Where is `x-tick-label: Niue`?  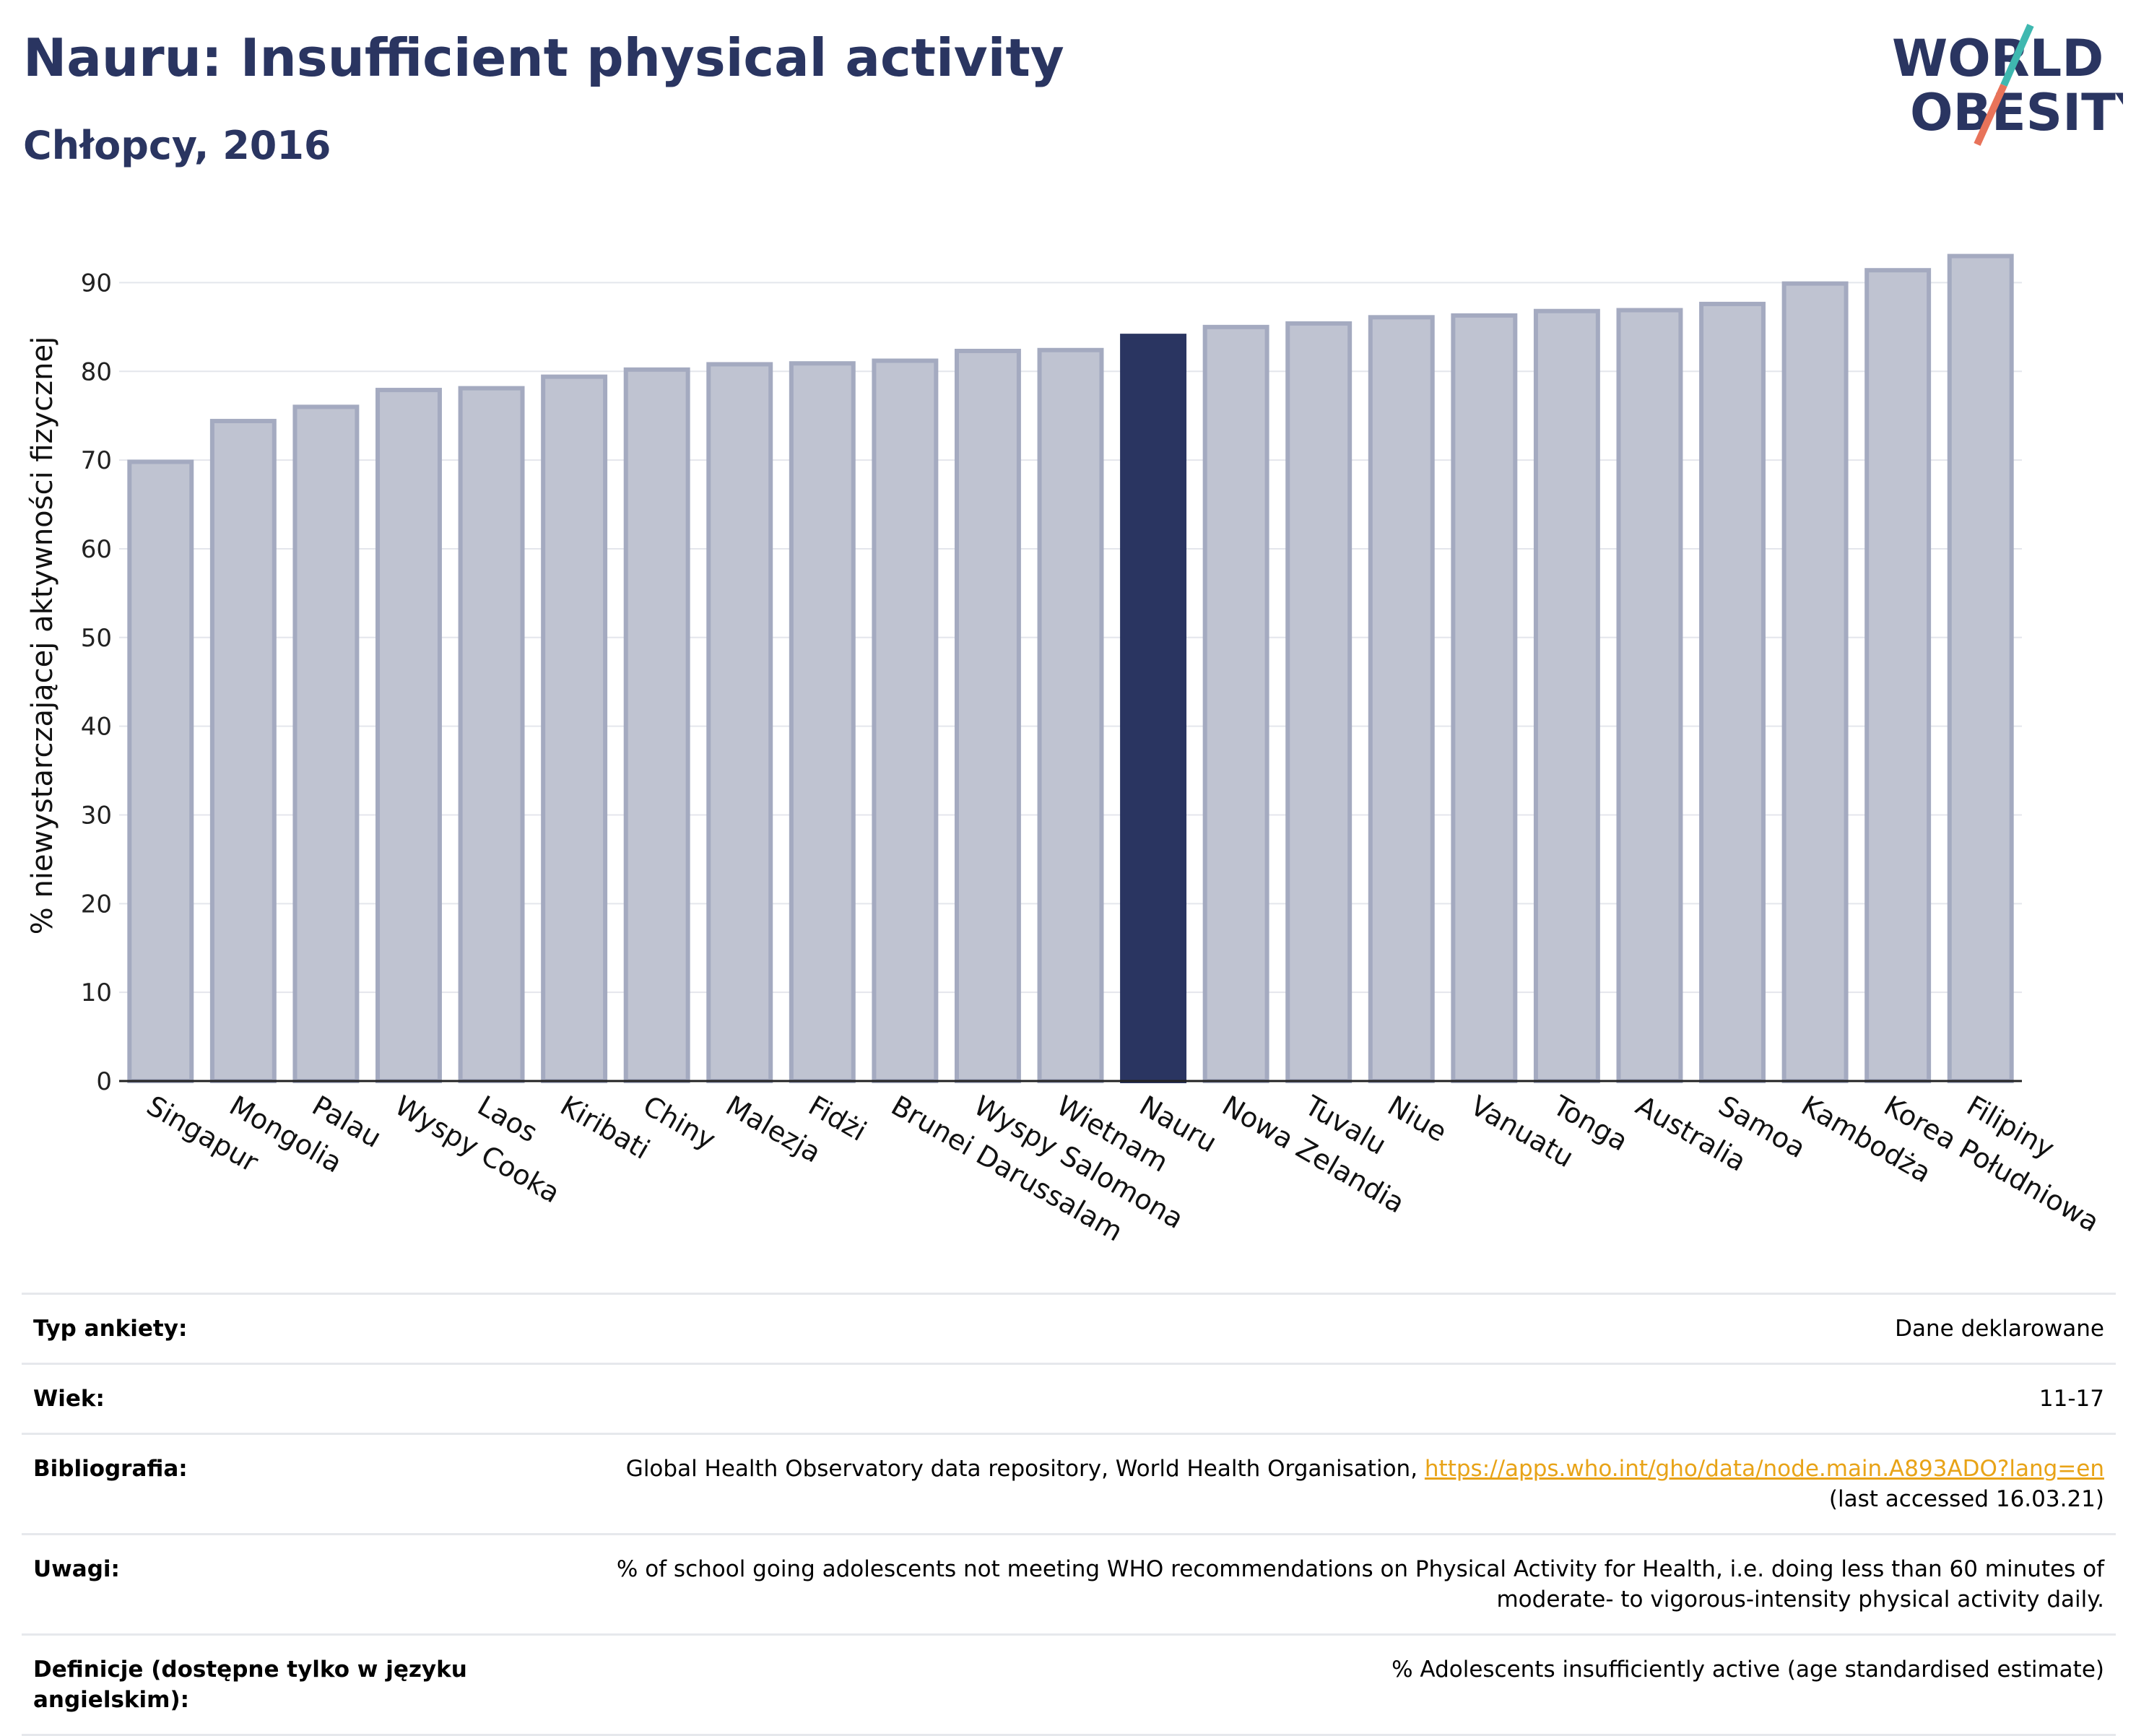
x-tick-label: Niue is located at coordinates (1417, 1119).